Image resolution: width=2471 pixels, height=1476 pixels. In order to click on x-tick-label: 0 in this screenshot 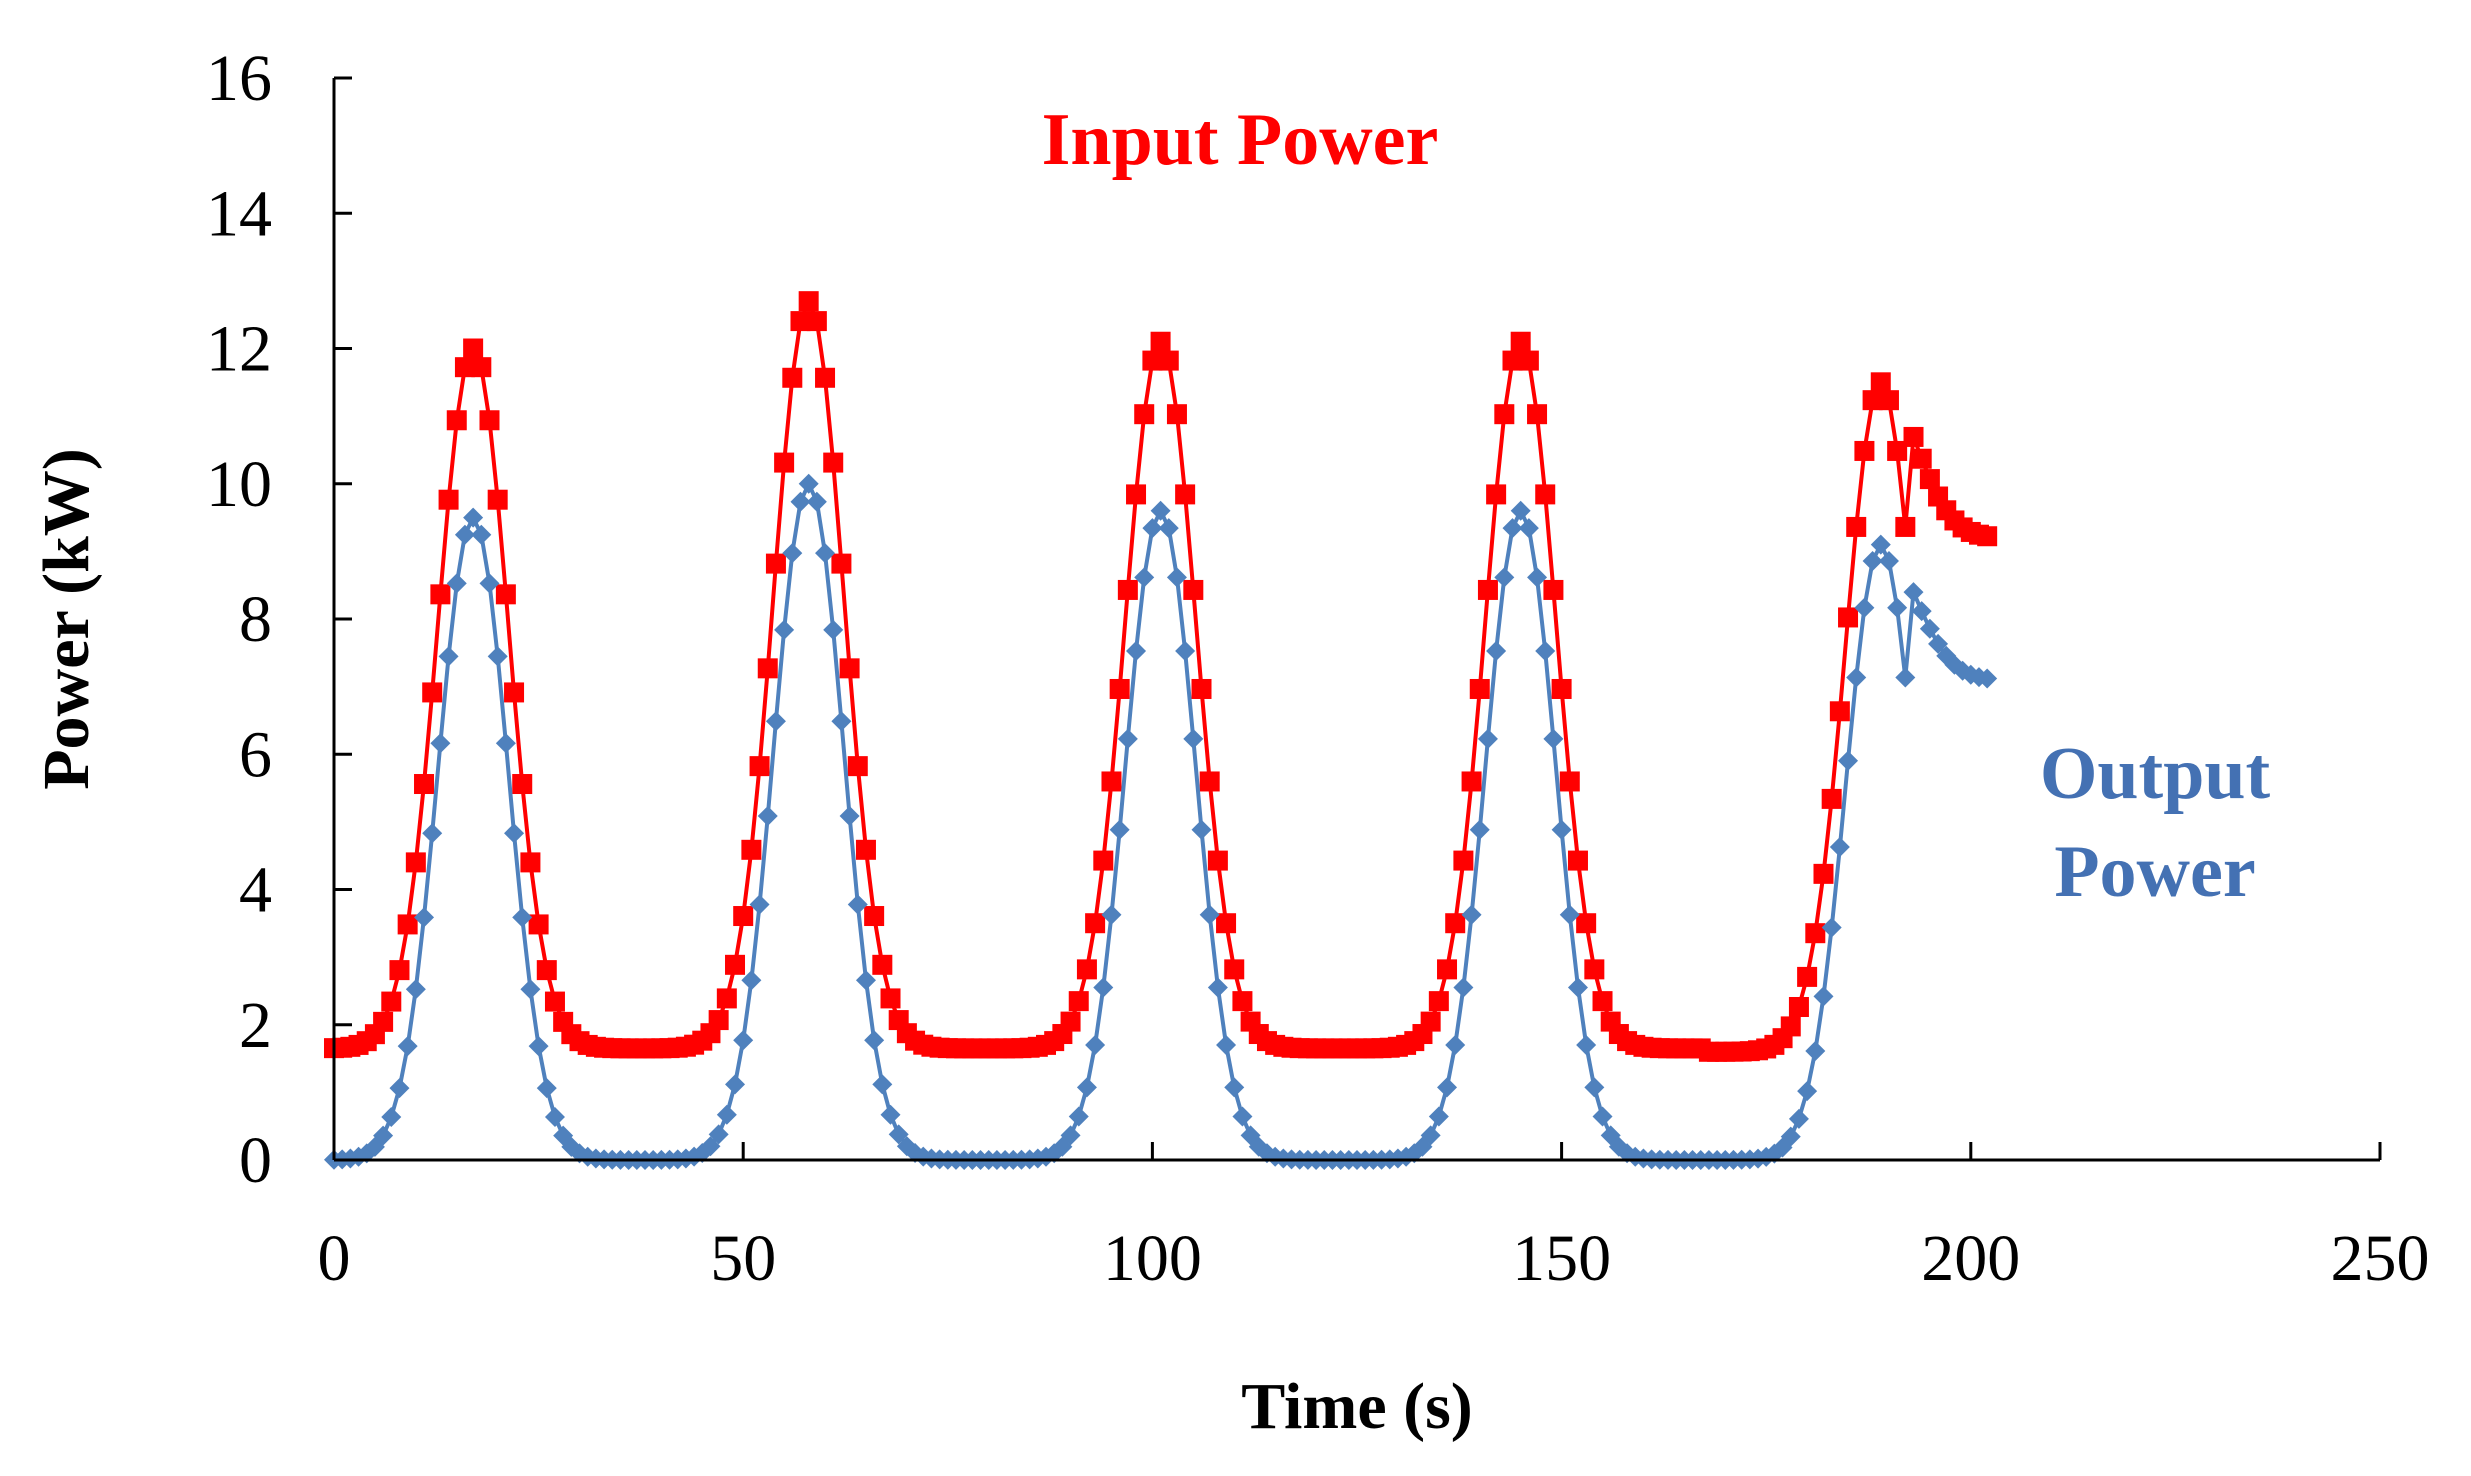, I will do `click(334, 1258)`.